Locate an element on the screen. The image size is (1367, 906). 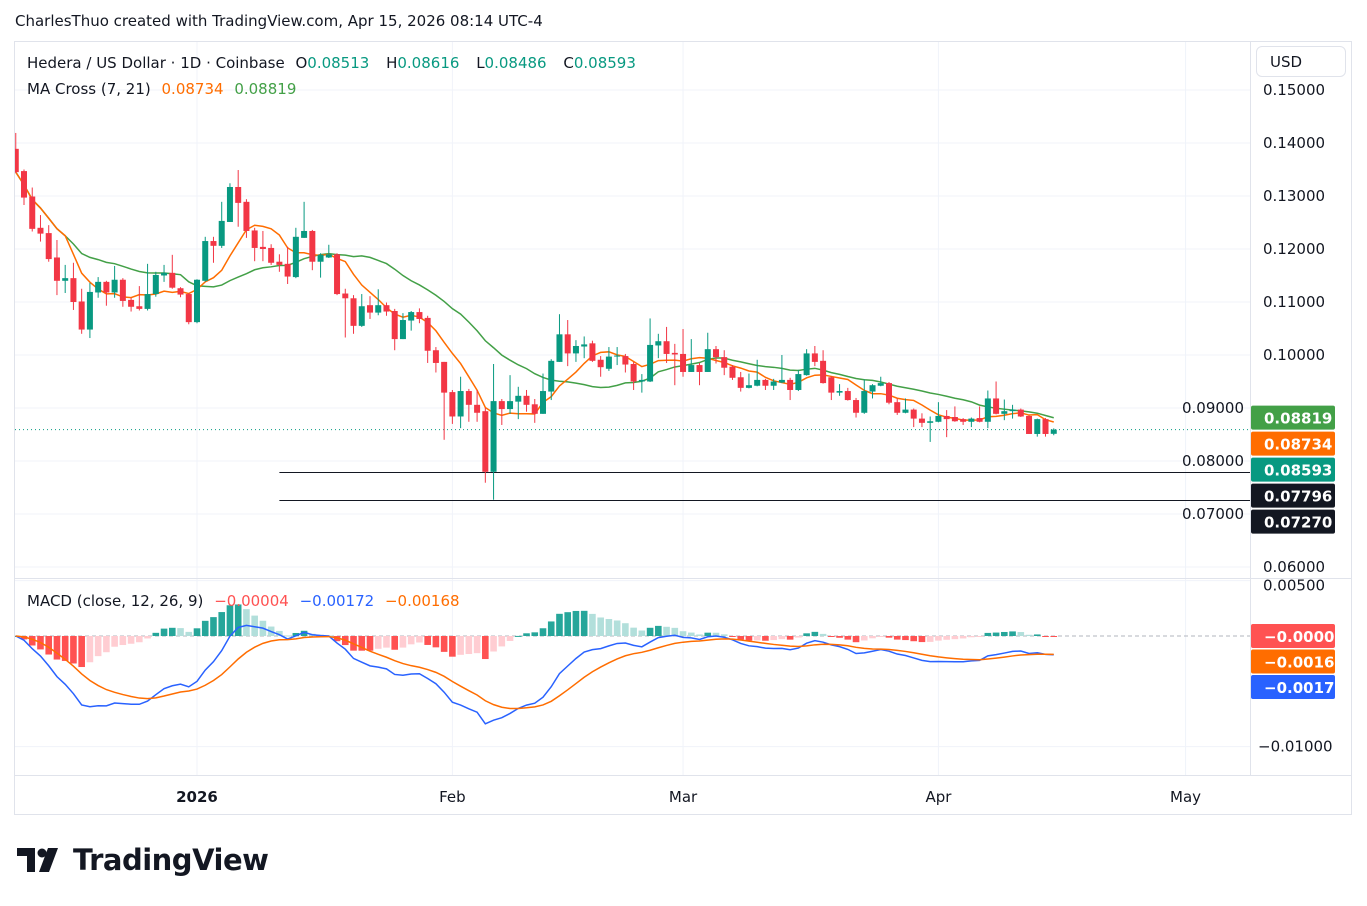
low-label: L is located at coordinates (480, 63).